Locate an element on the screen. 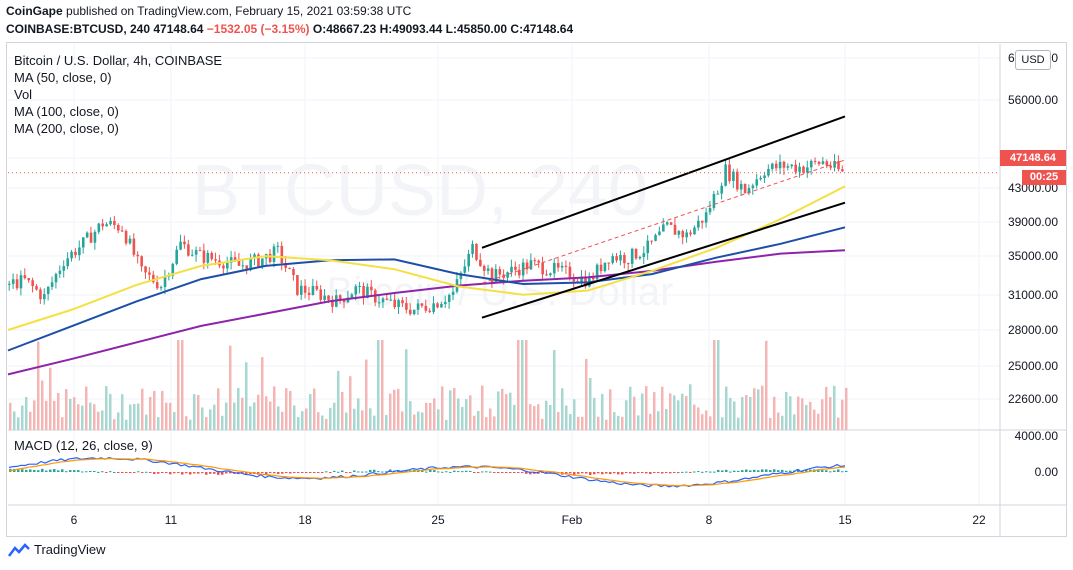  bar-countdown-tag: 00:25 is located at coordinates (1044, 177).